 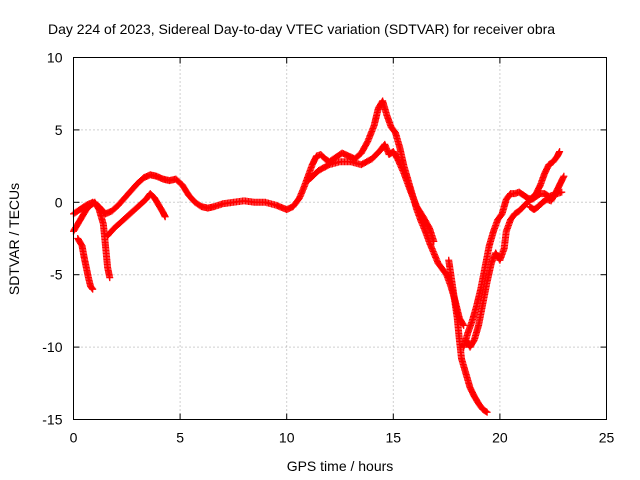 I want to click on y-tick-label: 0, so click(x=59, y=202).